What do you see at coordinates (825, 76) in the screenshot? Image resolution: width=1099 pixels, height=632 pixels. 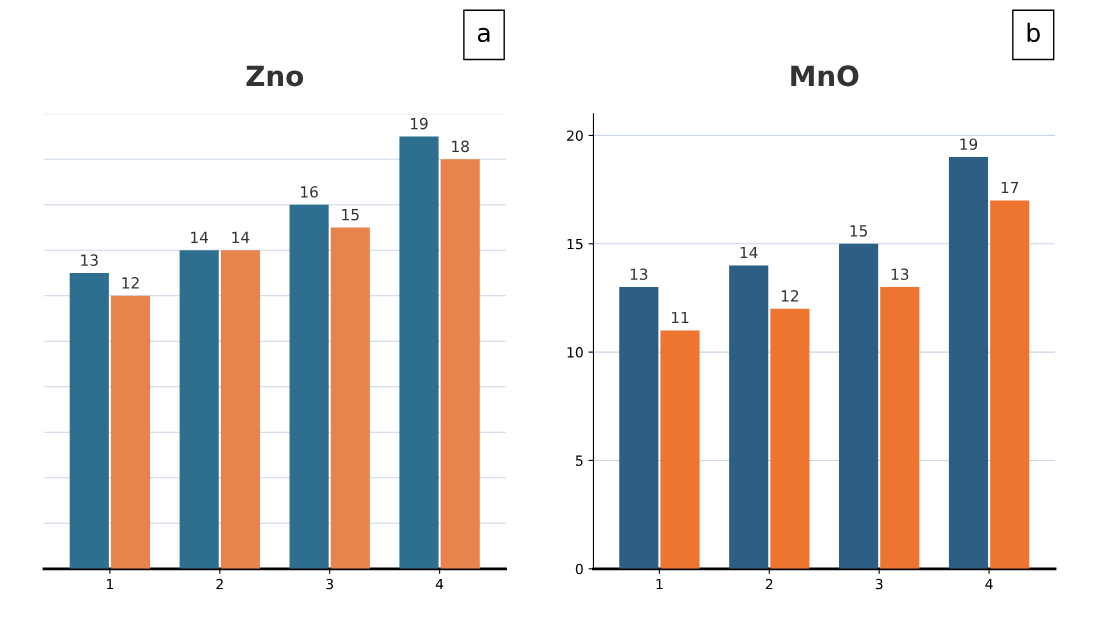 I see `chart-title: MnO` at bounding box center [825, 76].